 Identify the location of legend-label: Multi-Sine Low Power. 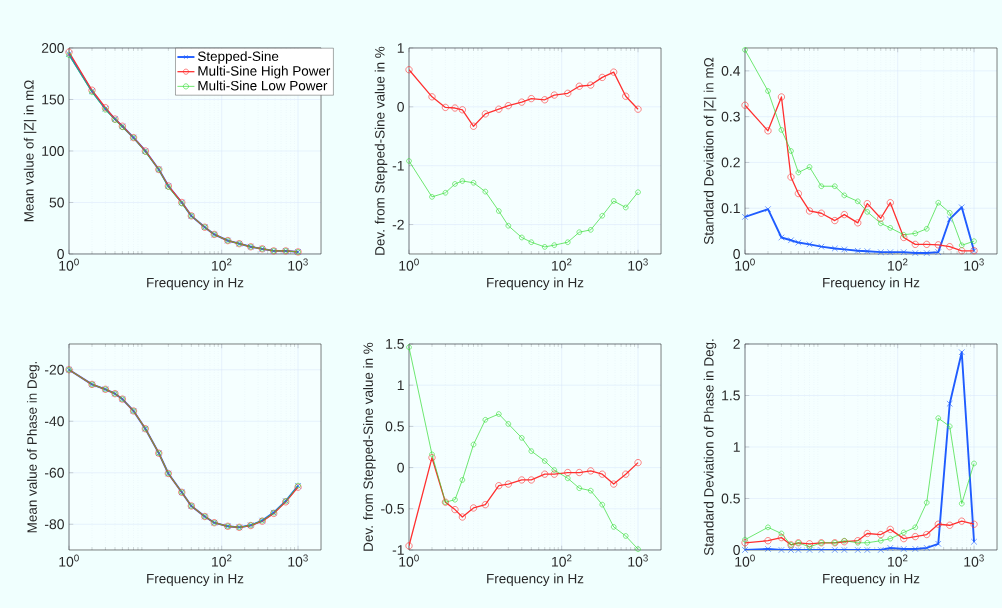
(263, 85).